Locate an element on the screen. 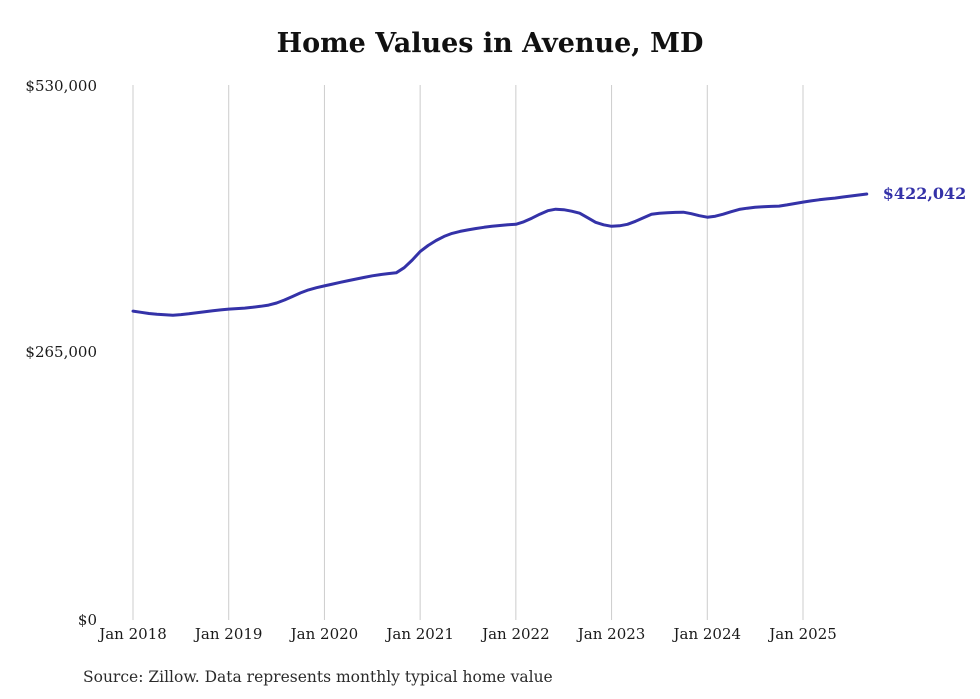 The width and height of the screenshot is (980, 699). x-axis-tick-jan-2022: Jan 2022 is located at coordinates (516, 634).